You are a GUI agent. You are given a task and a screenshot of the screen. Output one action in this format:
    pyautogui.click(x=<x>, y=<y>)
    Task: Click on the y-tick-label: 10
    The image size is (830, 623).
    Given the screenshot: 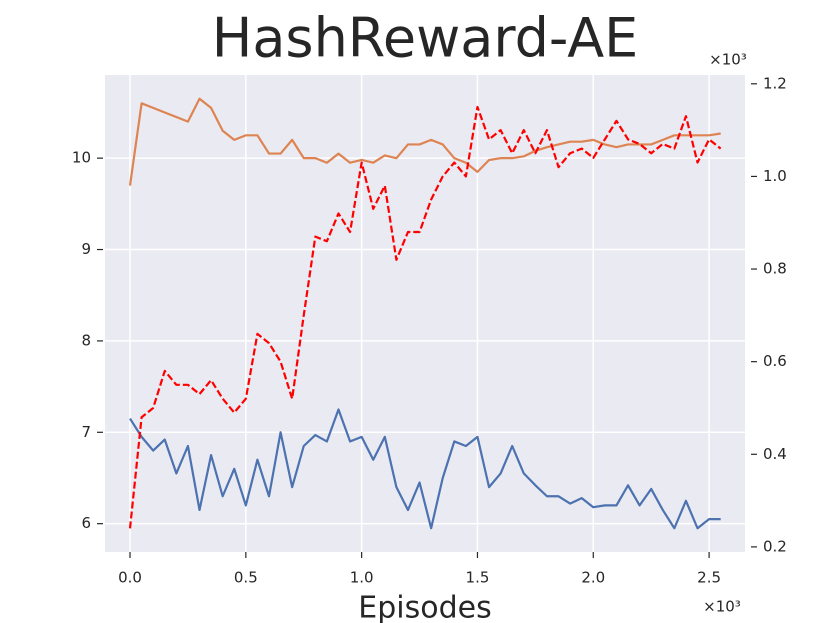 What is the action you would take?
    pyautogui.click(x=81, y=158)
    